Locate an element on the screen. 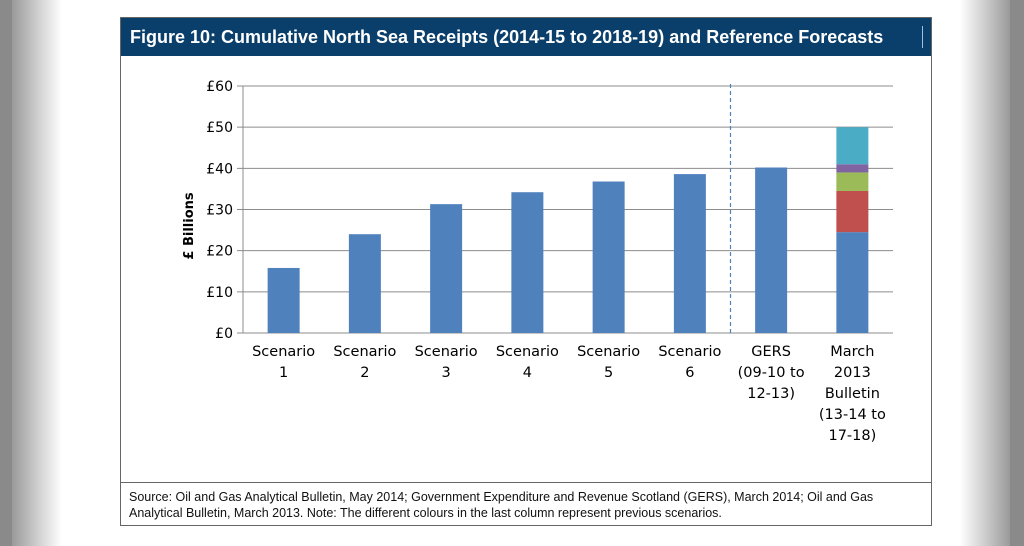 Image resolution: width=1024 pixels, height=546 pixels. y-tick-label: £50 is located at coordinates (219, 128).